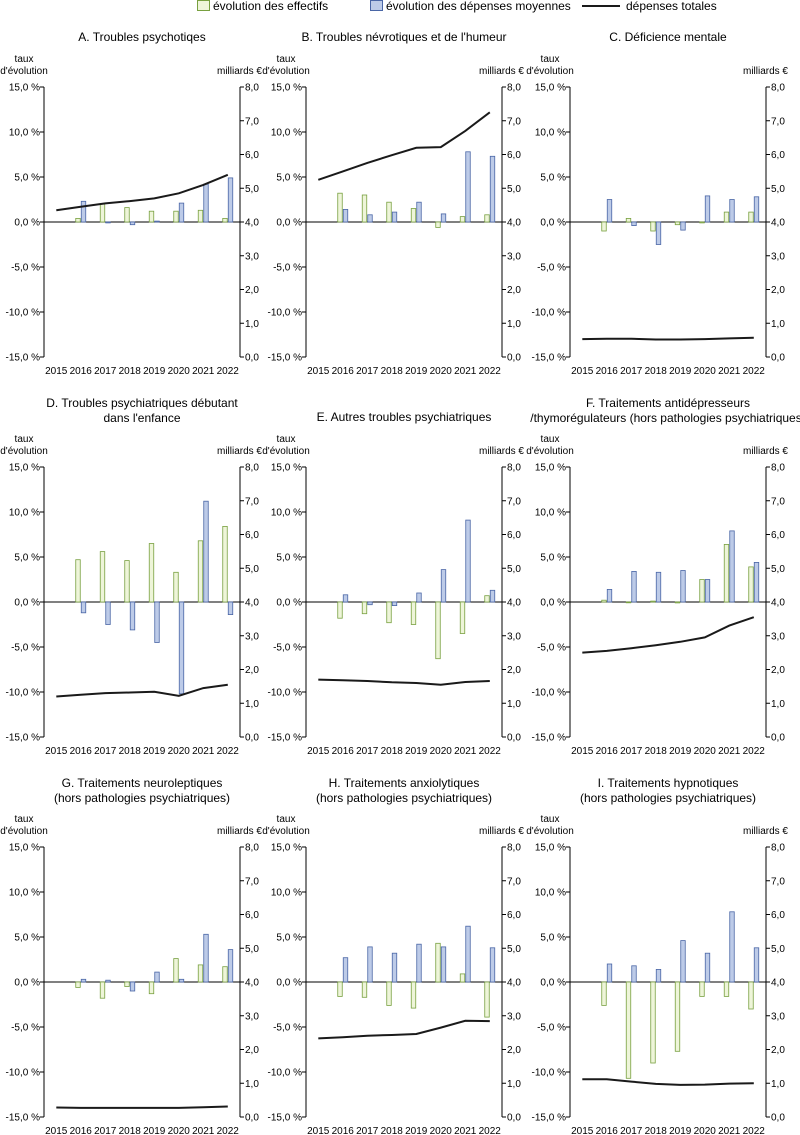  I want to click on chart-title: D. Troubles psychiatriques débutant, so click(142, 403).